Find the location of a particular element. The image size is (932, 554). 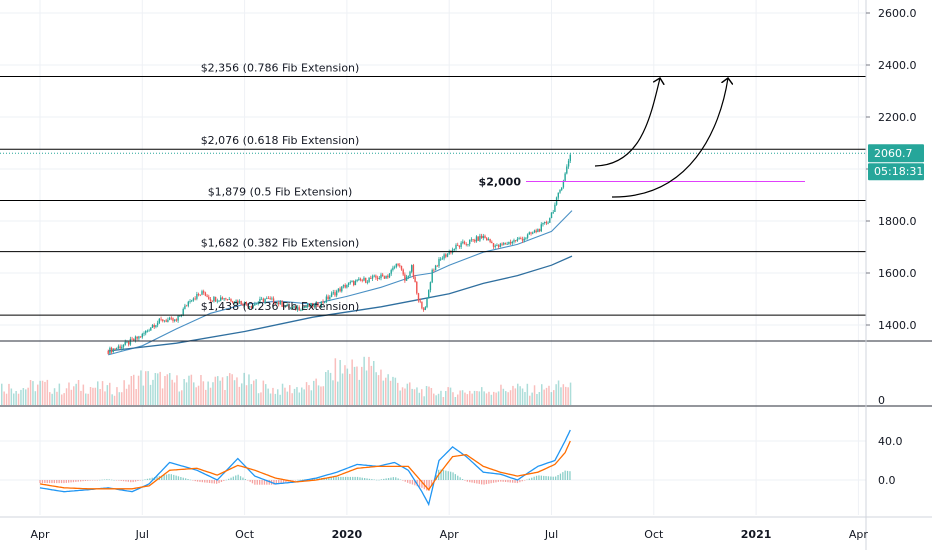

time-label-7: 2021 is located at coordinates (756, 534).